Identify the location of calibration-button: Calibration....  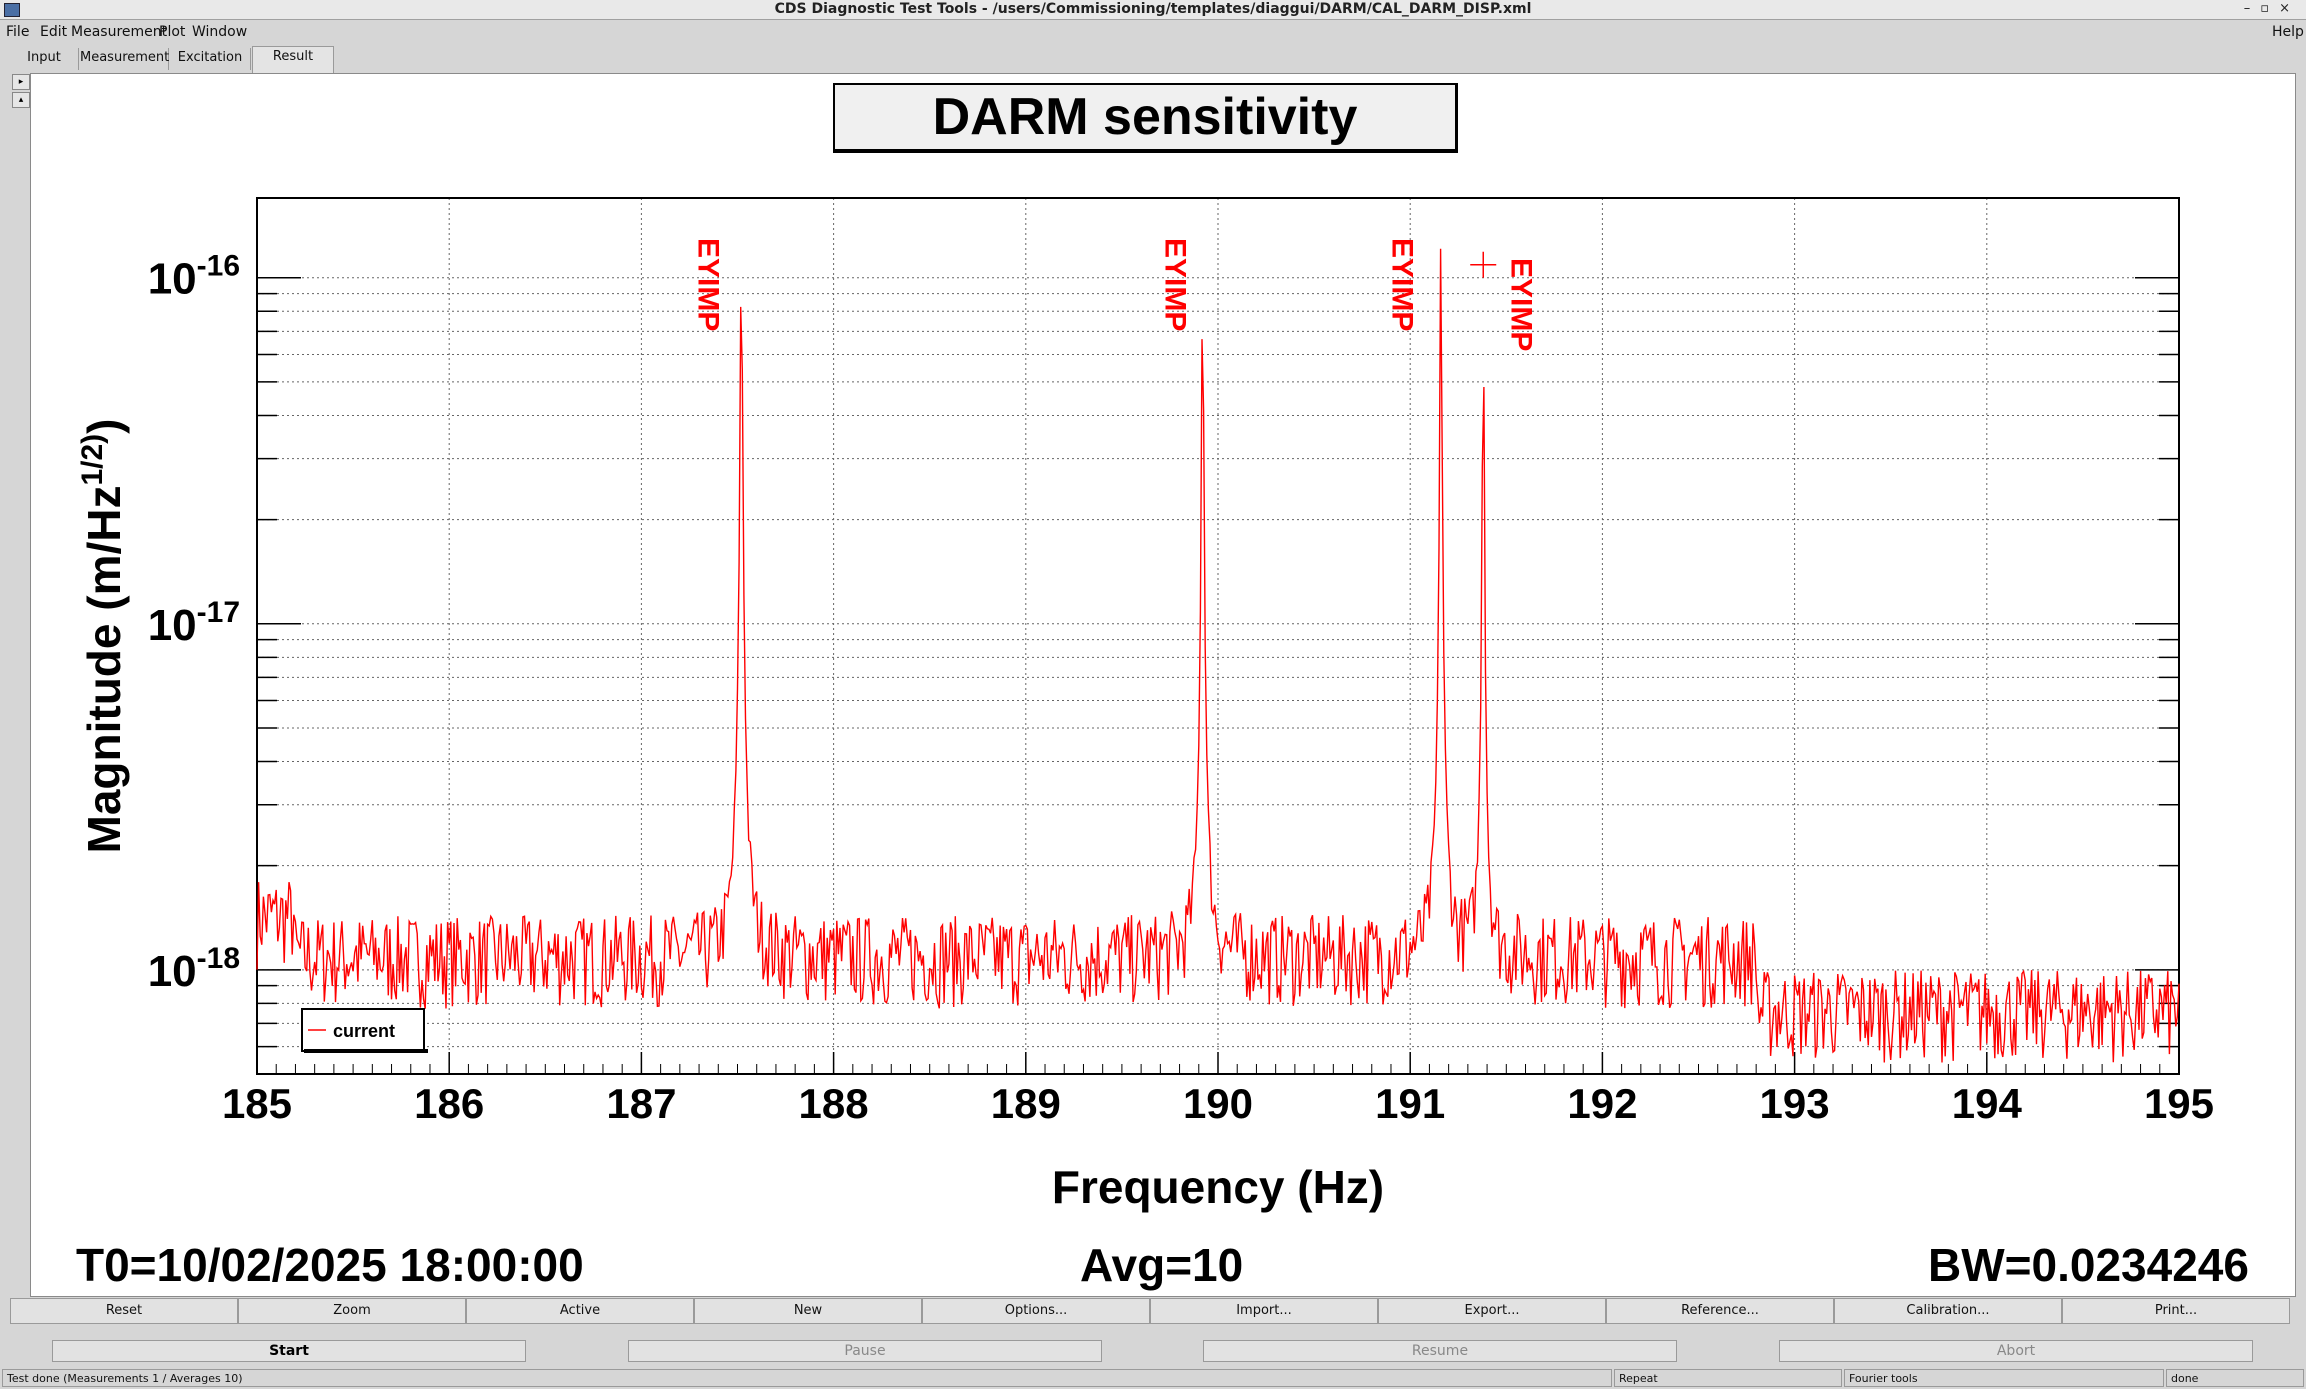
(1948, 1311).